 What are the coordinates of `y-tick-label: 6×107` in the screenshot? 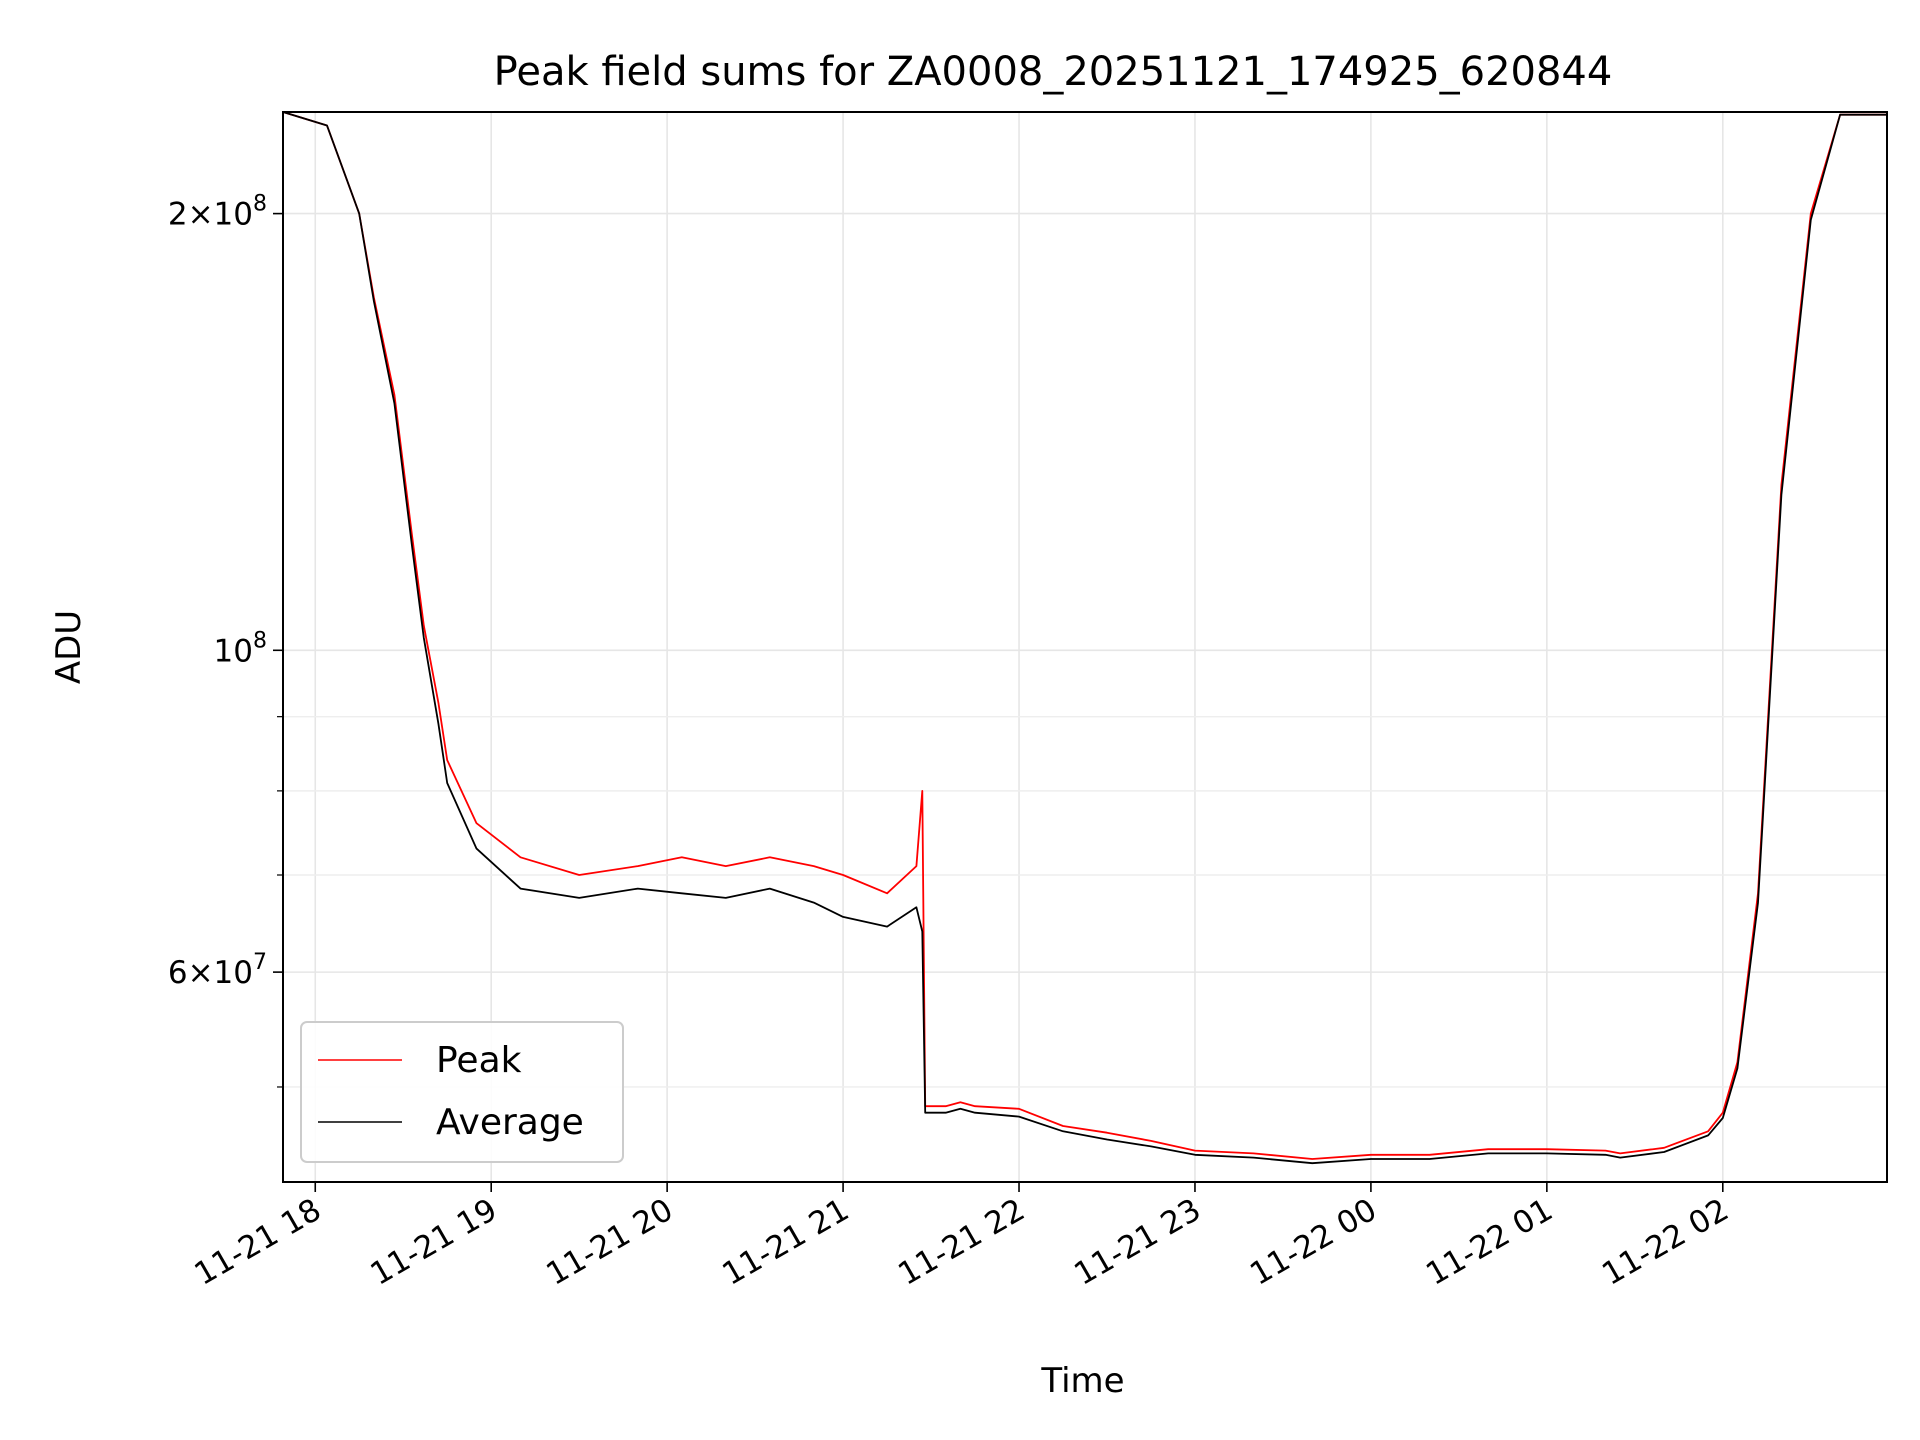 It's located at (217, 970).